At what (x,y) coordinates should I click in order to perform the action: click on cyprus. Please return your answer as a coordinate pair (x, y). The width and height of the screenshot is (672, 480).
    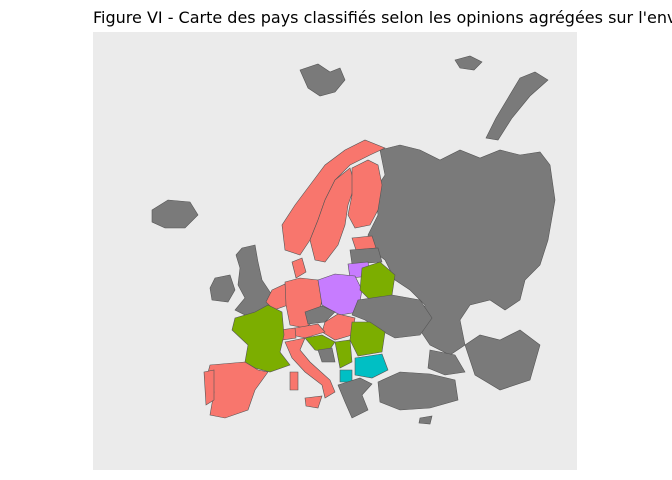
    Looking at the image, I should click on (425, 420).